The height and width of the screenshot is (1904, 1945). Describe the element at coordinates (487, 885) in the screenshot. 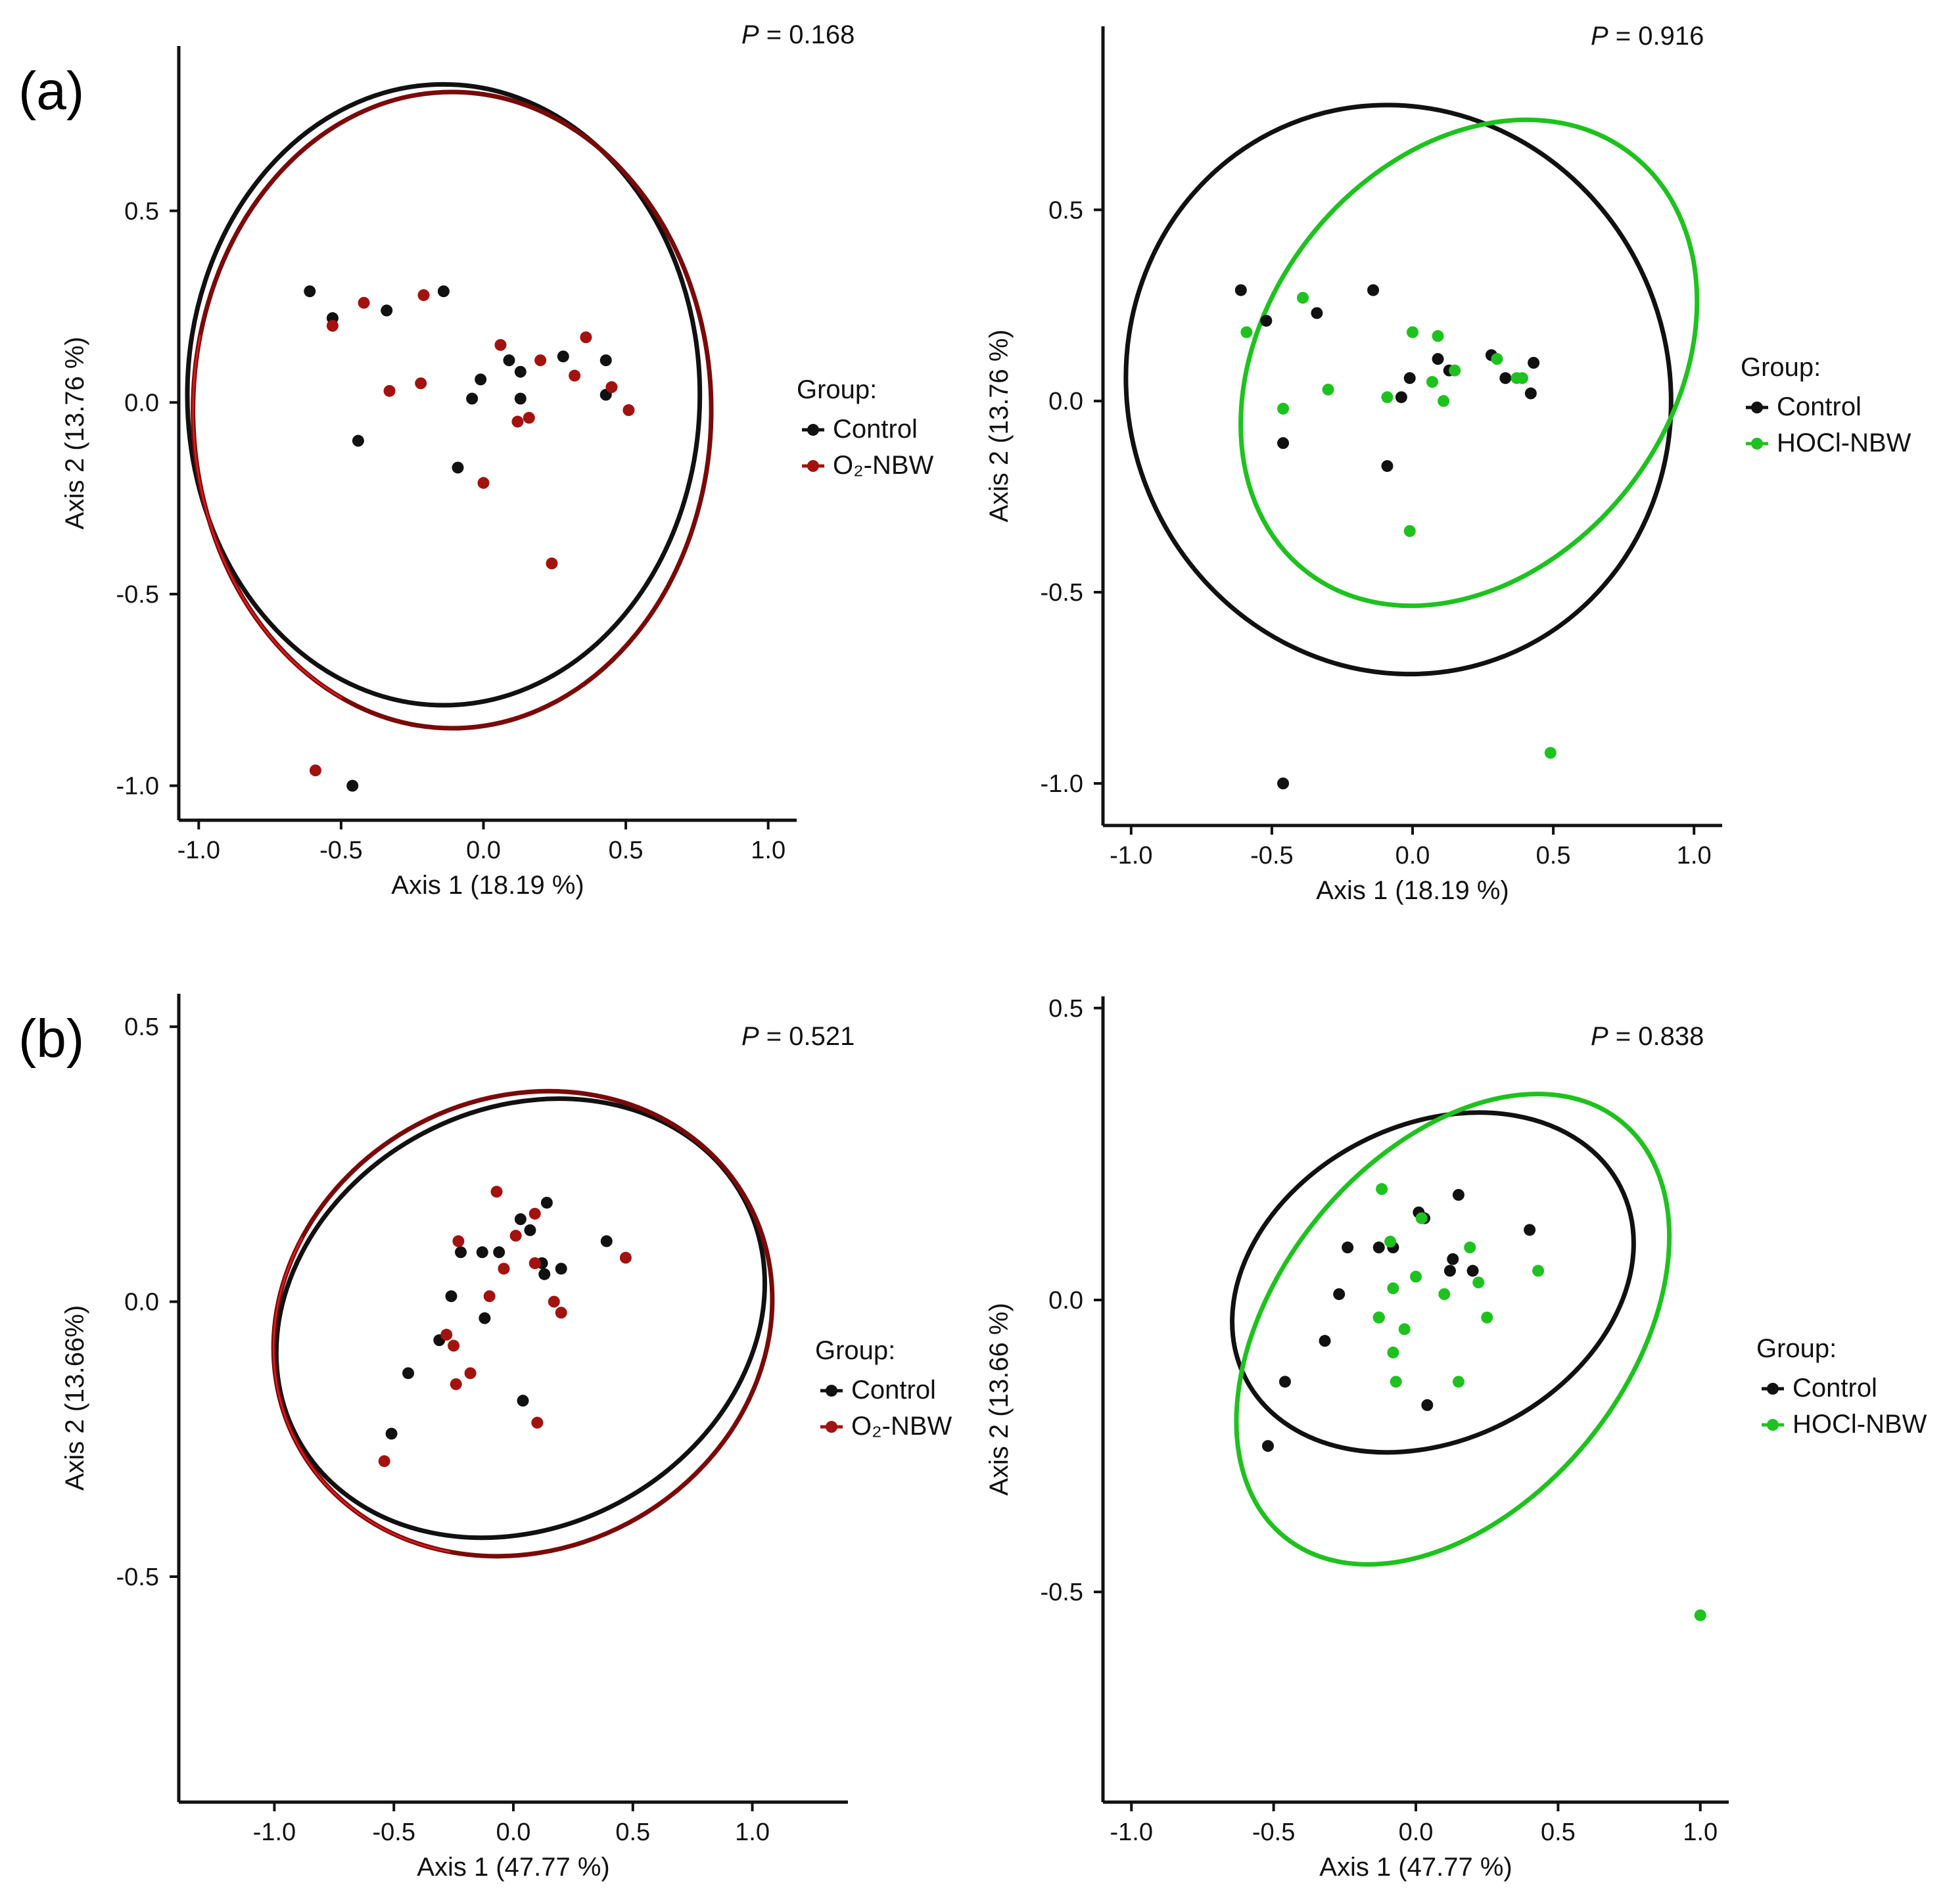

I see `x-axis-label: Axis 1 (18.19 %)` at that location.